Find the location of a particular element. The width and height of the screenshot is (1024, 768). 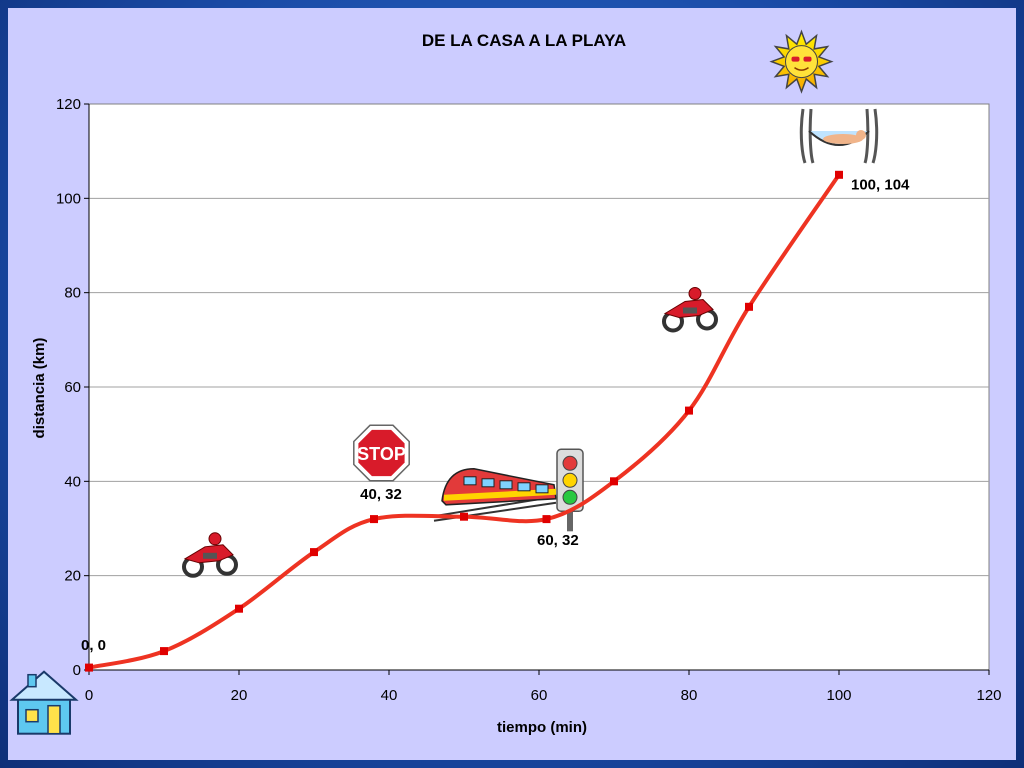

chart-title: DE LA CASA A LA PLAYA is located at coordinates (524, 40).